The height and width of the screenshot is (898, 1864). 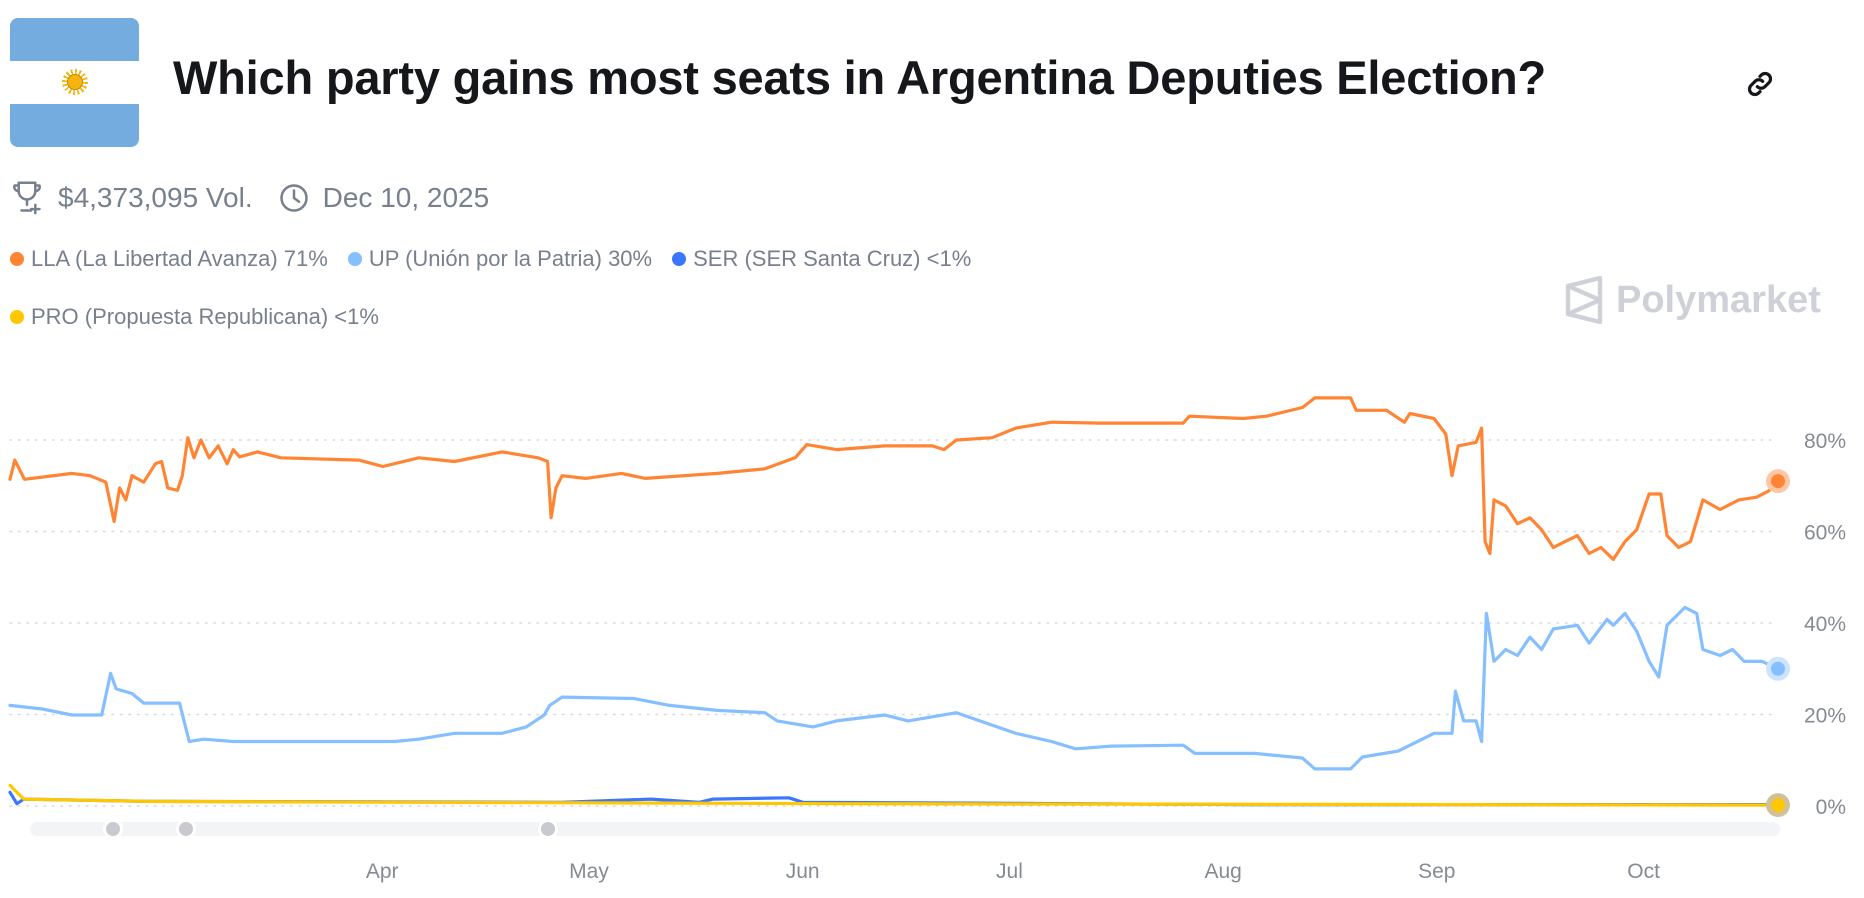 I want to click on market-meta: $4,373,095 Vol. Dec 10, 2025, so click(x=249, y=198).